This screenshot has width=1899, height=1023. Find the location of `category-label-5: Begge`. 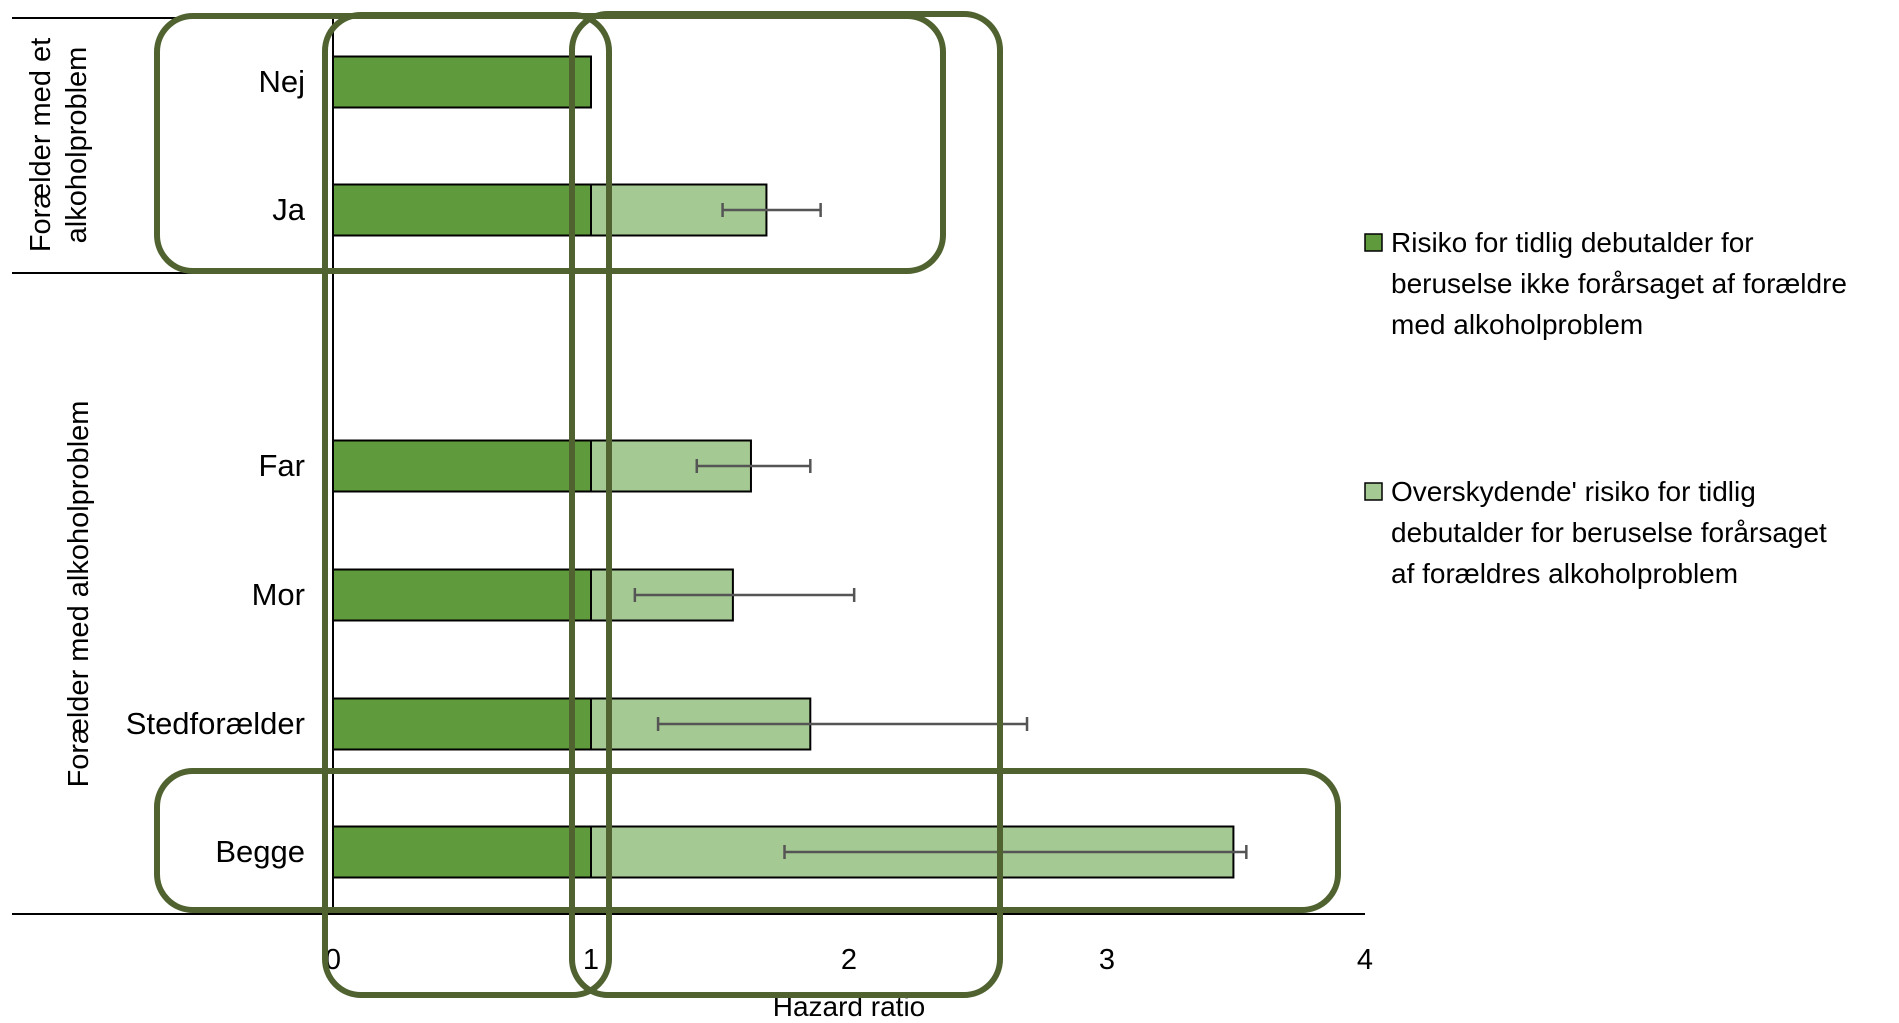

category-label-5: Begge is located at coordinates (260, 851).